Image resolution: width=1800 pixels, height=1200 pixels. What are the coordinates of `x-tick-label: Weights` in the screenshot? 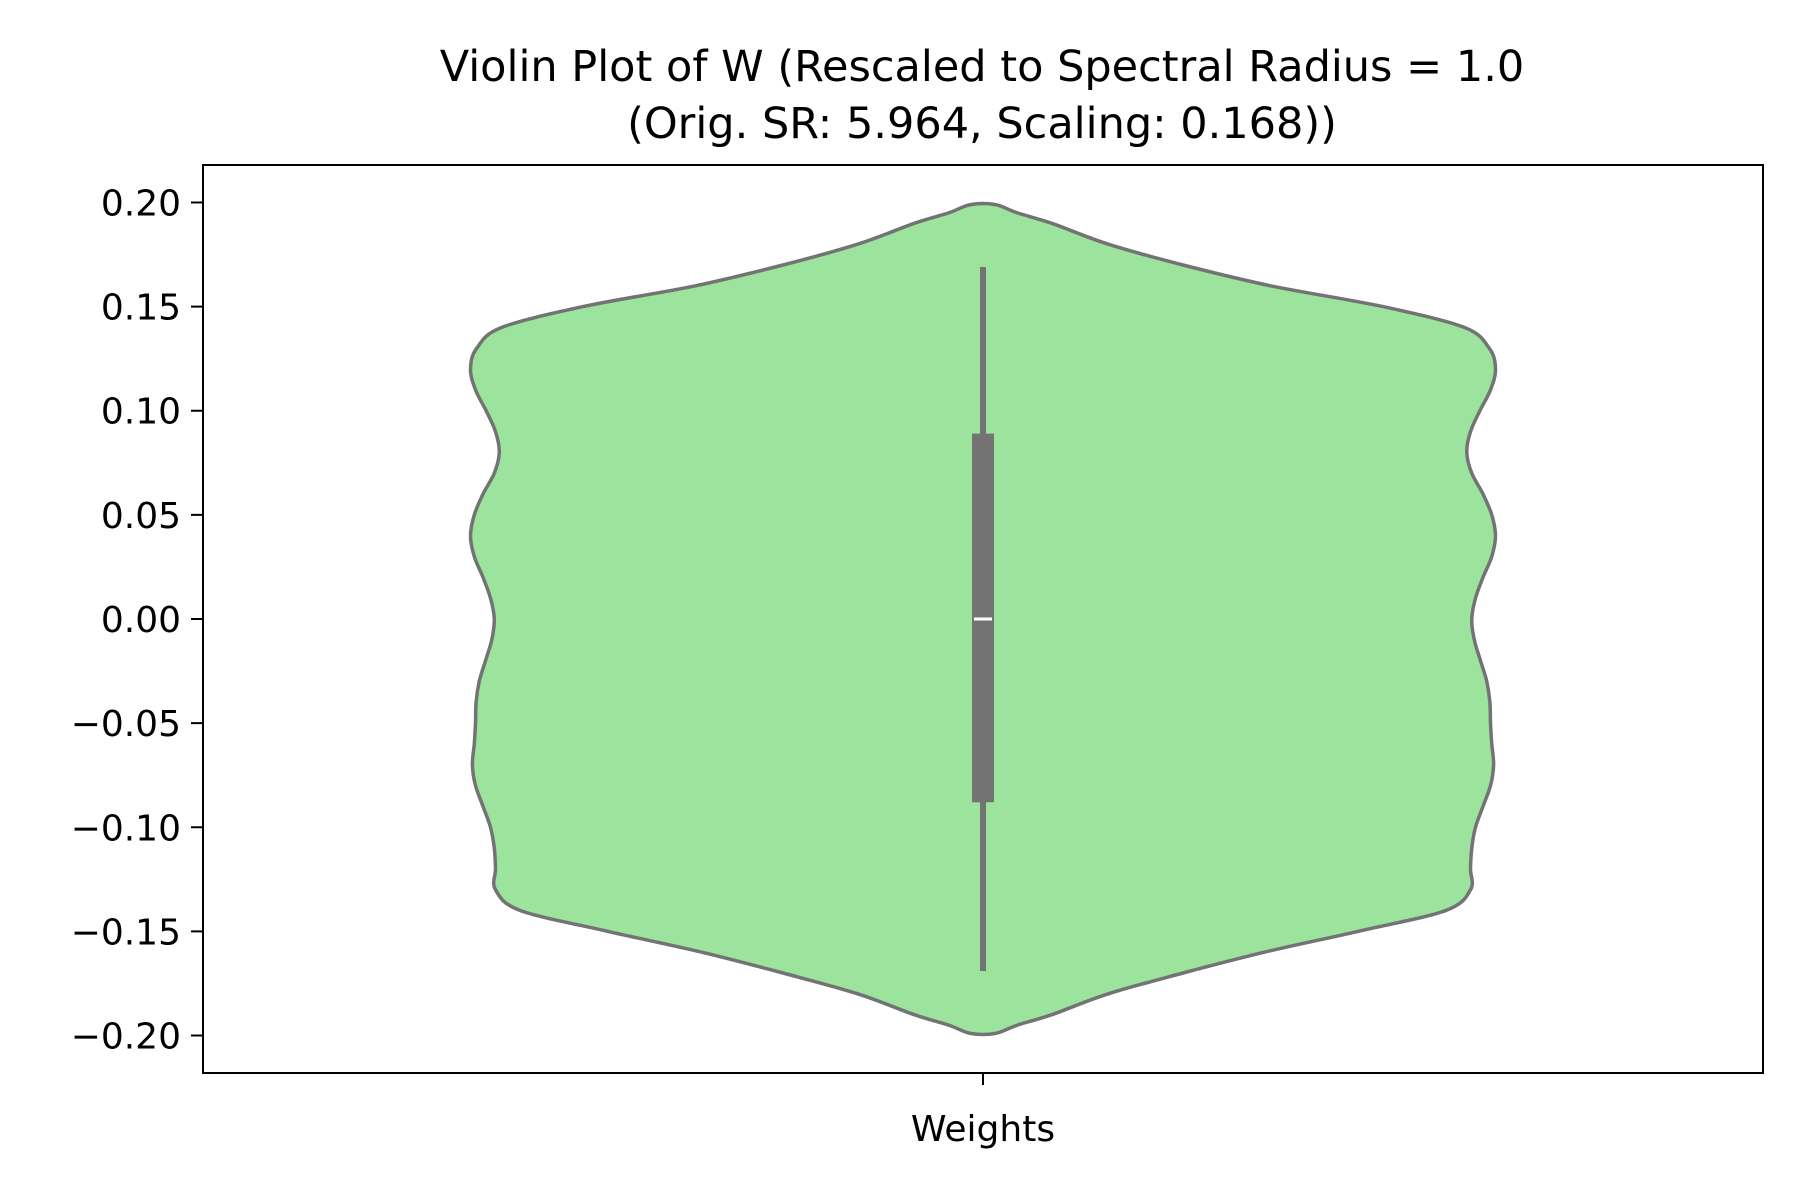 It's located at (983, 1129).